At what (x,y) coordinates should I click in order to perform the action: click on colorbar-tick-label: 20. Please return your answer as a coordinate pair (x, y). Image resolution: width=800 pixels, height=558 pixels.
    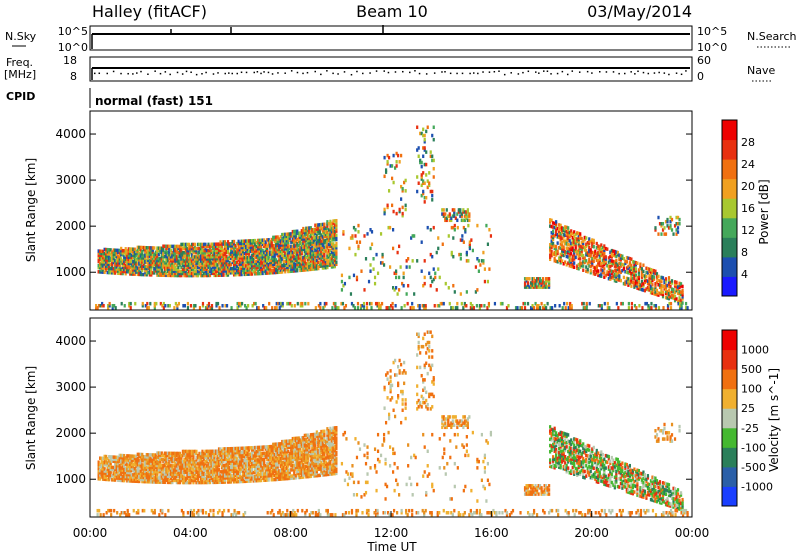
    Looking at the image, I should click on (748, 186).